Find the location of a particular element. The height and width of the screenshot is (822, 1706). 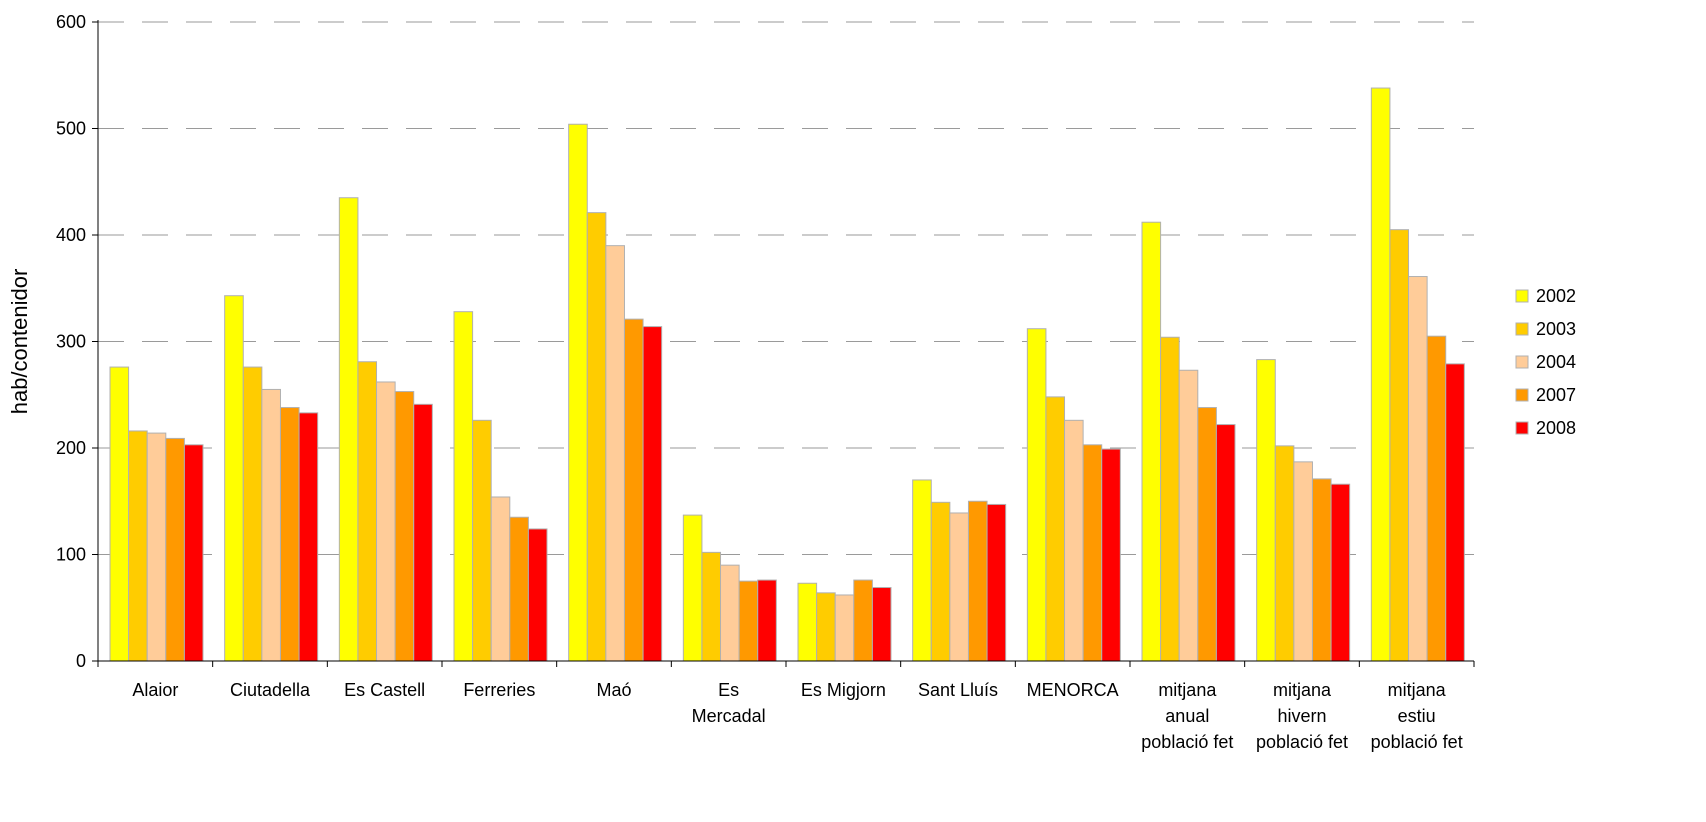

x-category-label: Mercadal is located at coordinates (729, 716).